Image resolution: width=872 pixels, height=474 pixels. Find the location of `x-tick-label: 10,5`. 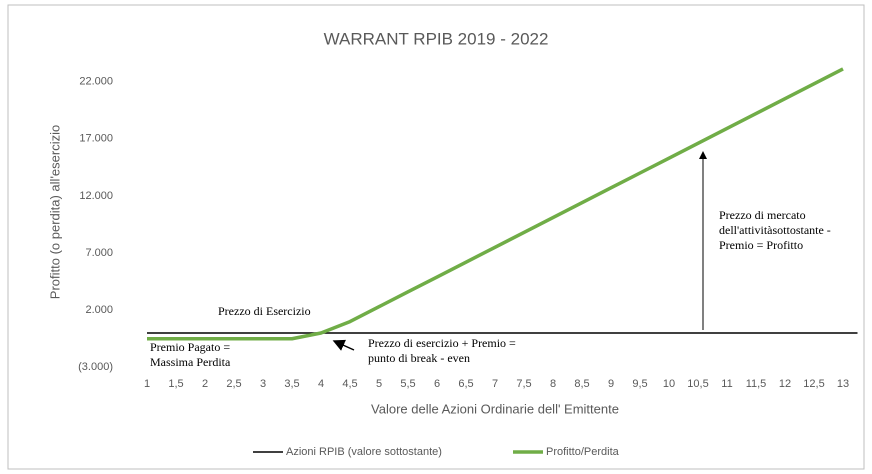

x-tick-label: 10,5 is located at coordinates (697, 384).